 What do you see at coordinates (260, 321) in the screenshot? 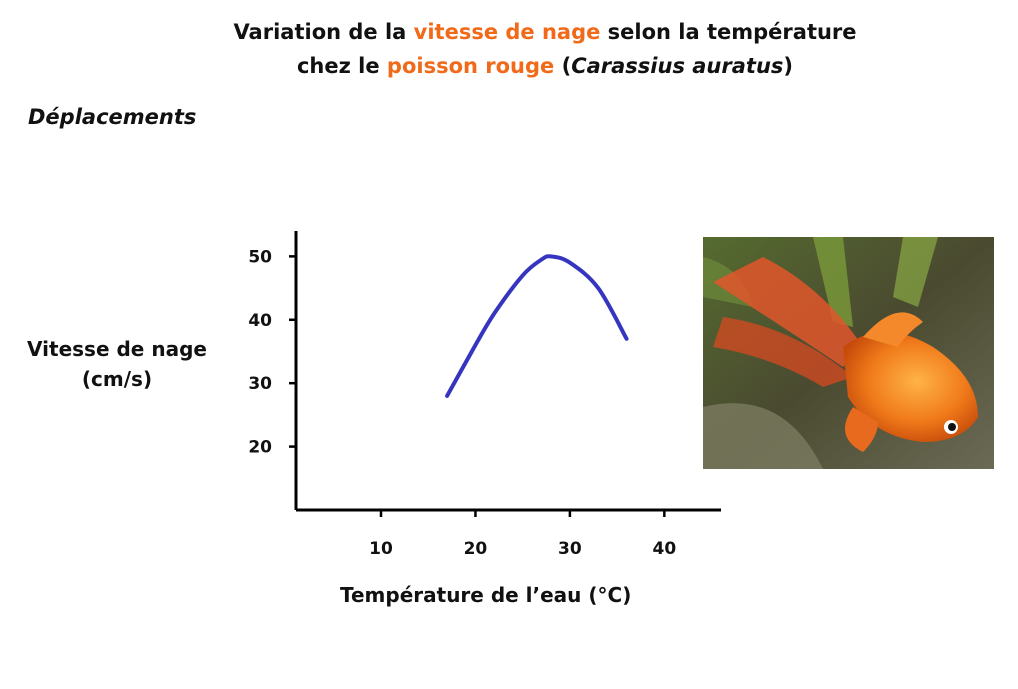
I see `y-tick-label: 40` at bounding box center [260, 321].